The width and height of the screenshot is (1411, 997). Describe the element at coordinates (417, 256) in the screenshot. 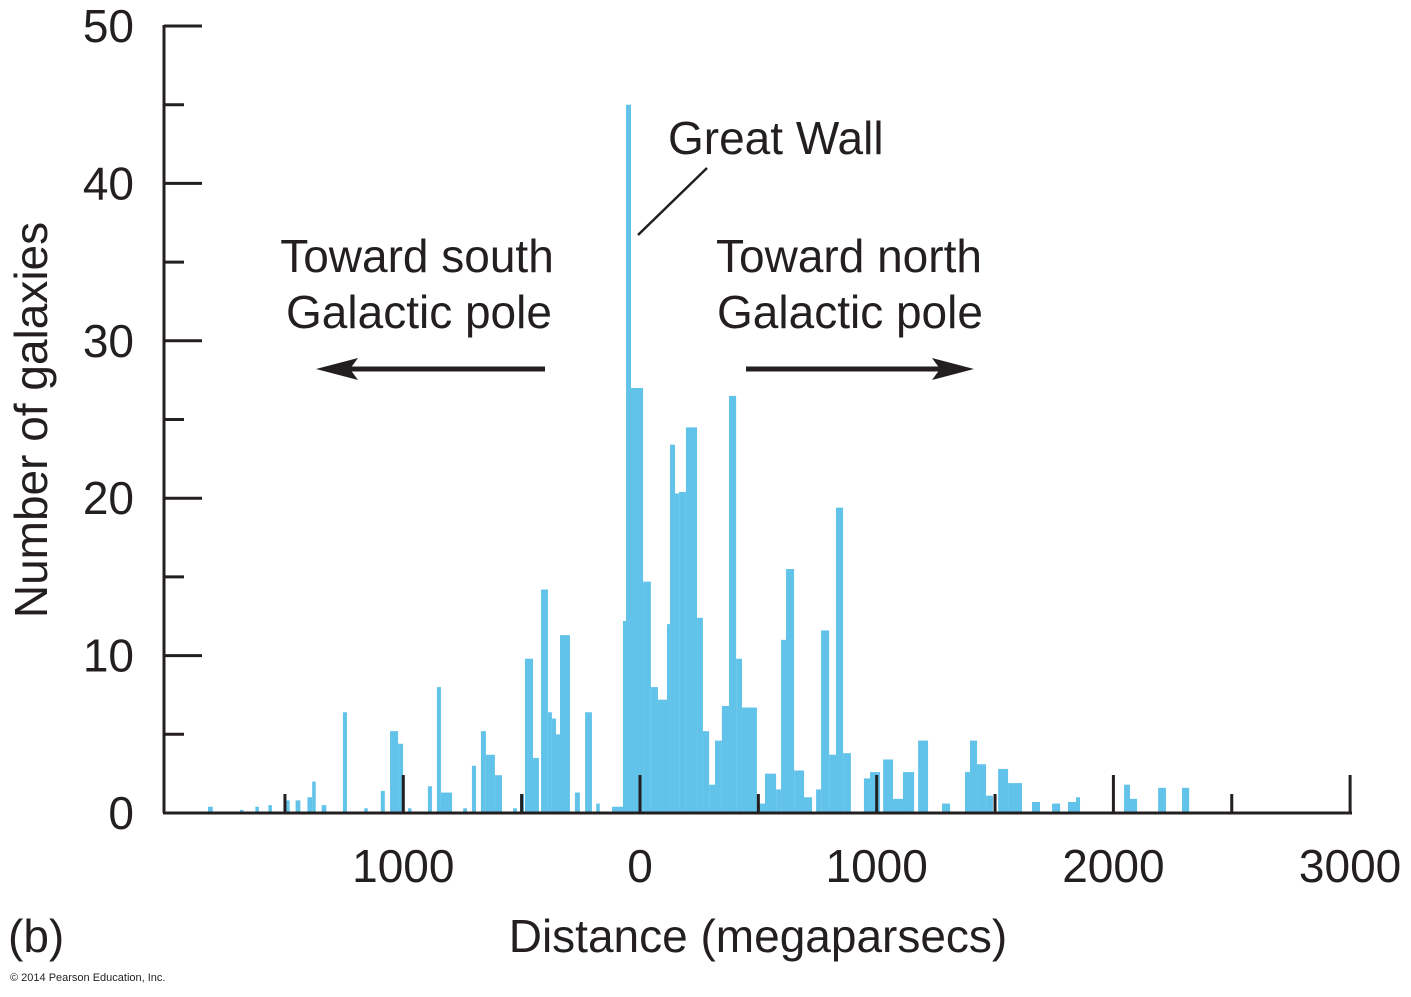

I see `south-label-line1: Toward south` at that location.